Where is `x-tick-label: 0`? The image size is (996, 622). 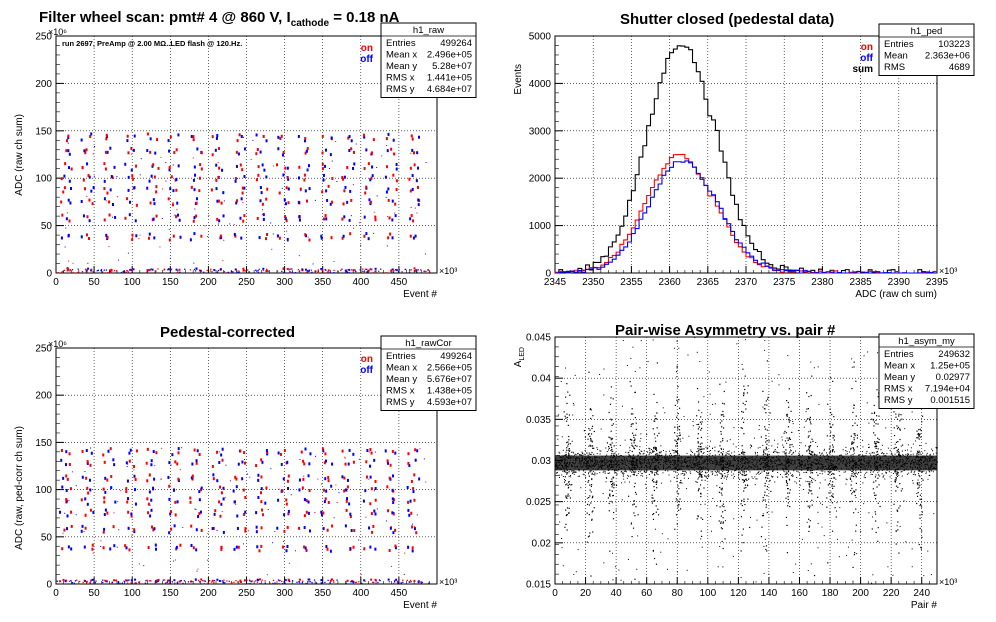 x-tick-label: 0 is located at coordinates (56, 282).